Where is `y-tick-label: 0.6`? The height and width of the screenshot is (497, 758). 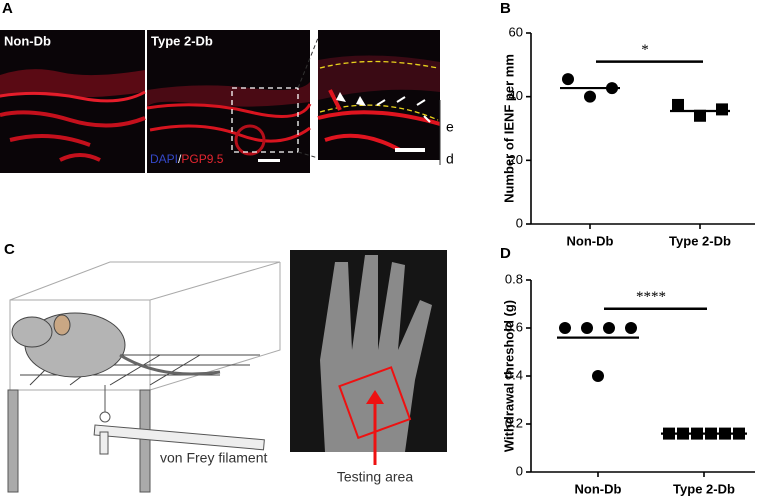
y-tick-label: 0.6 is located at coordinates (514, 326).